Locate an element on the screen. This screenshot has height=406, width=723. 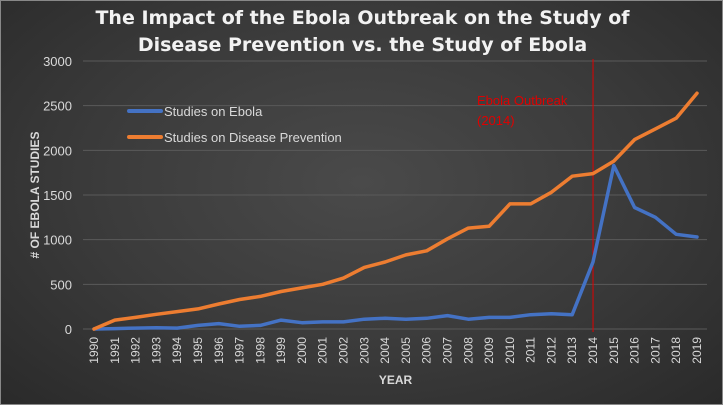
annotation-label-line1: Ebola Outbreak is located at coordinates (522, 100).